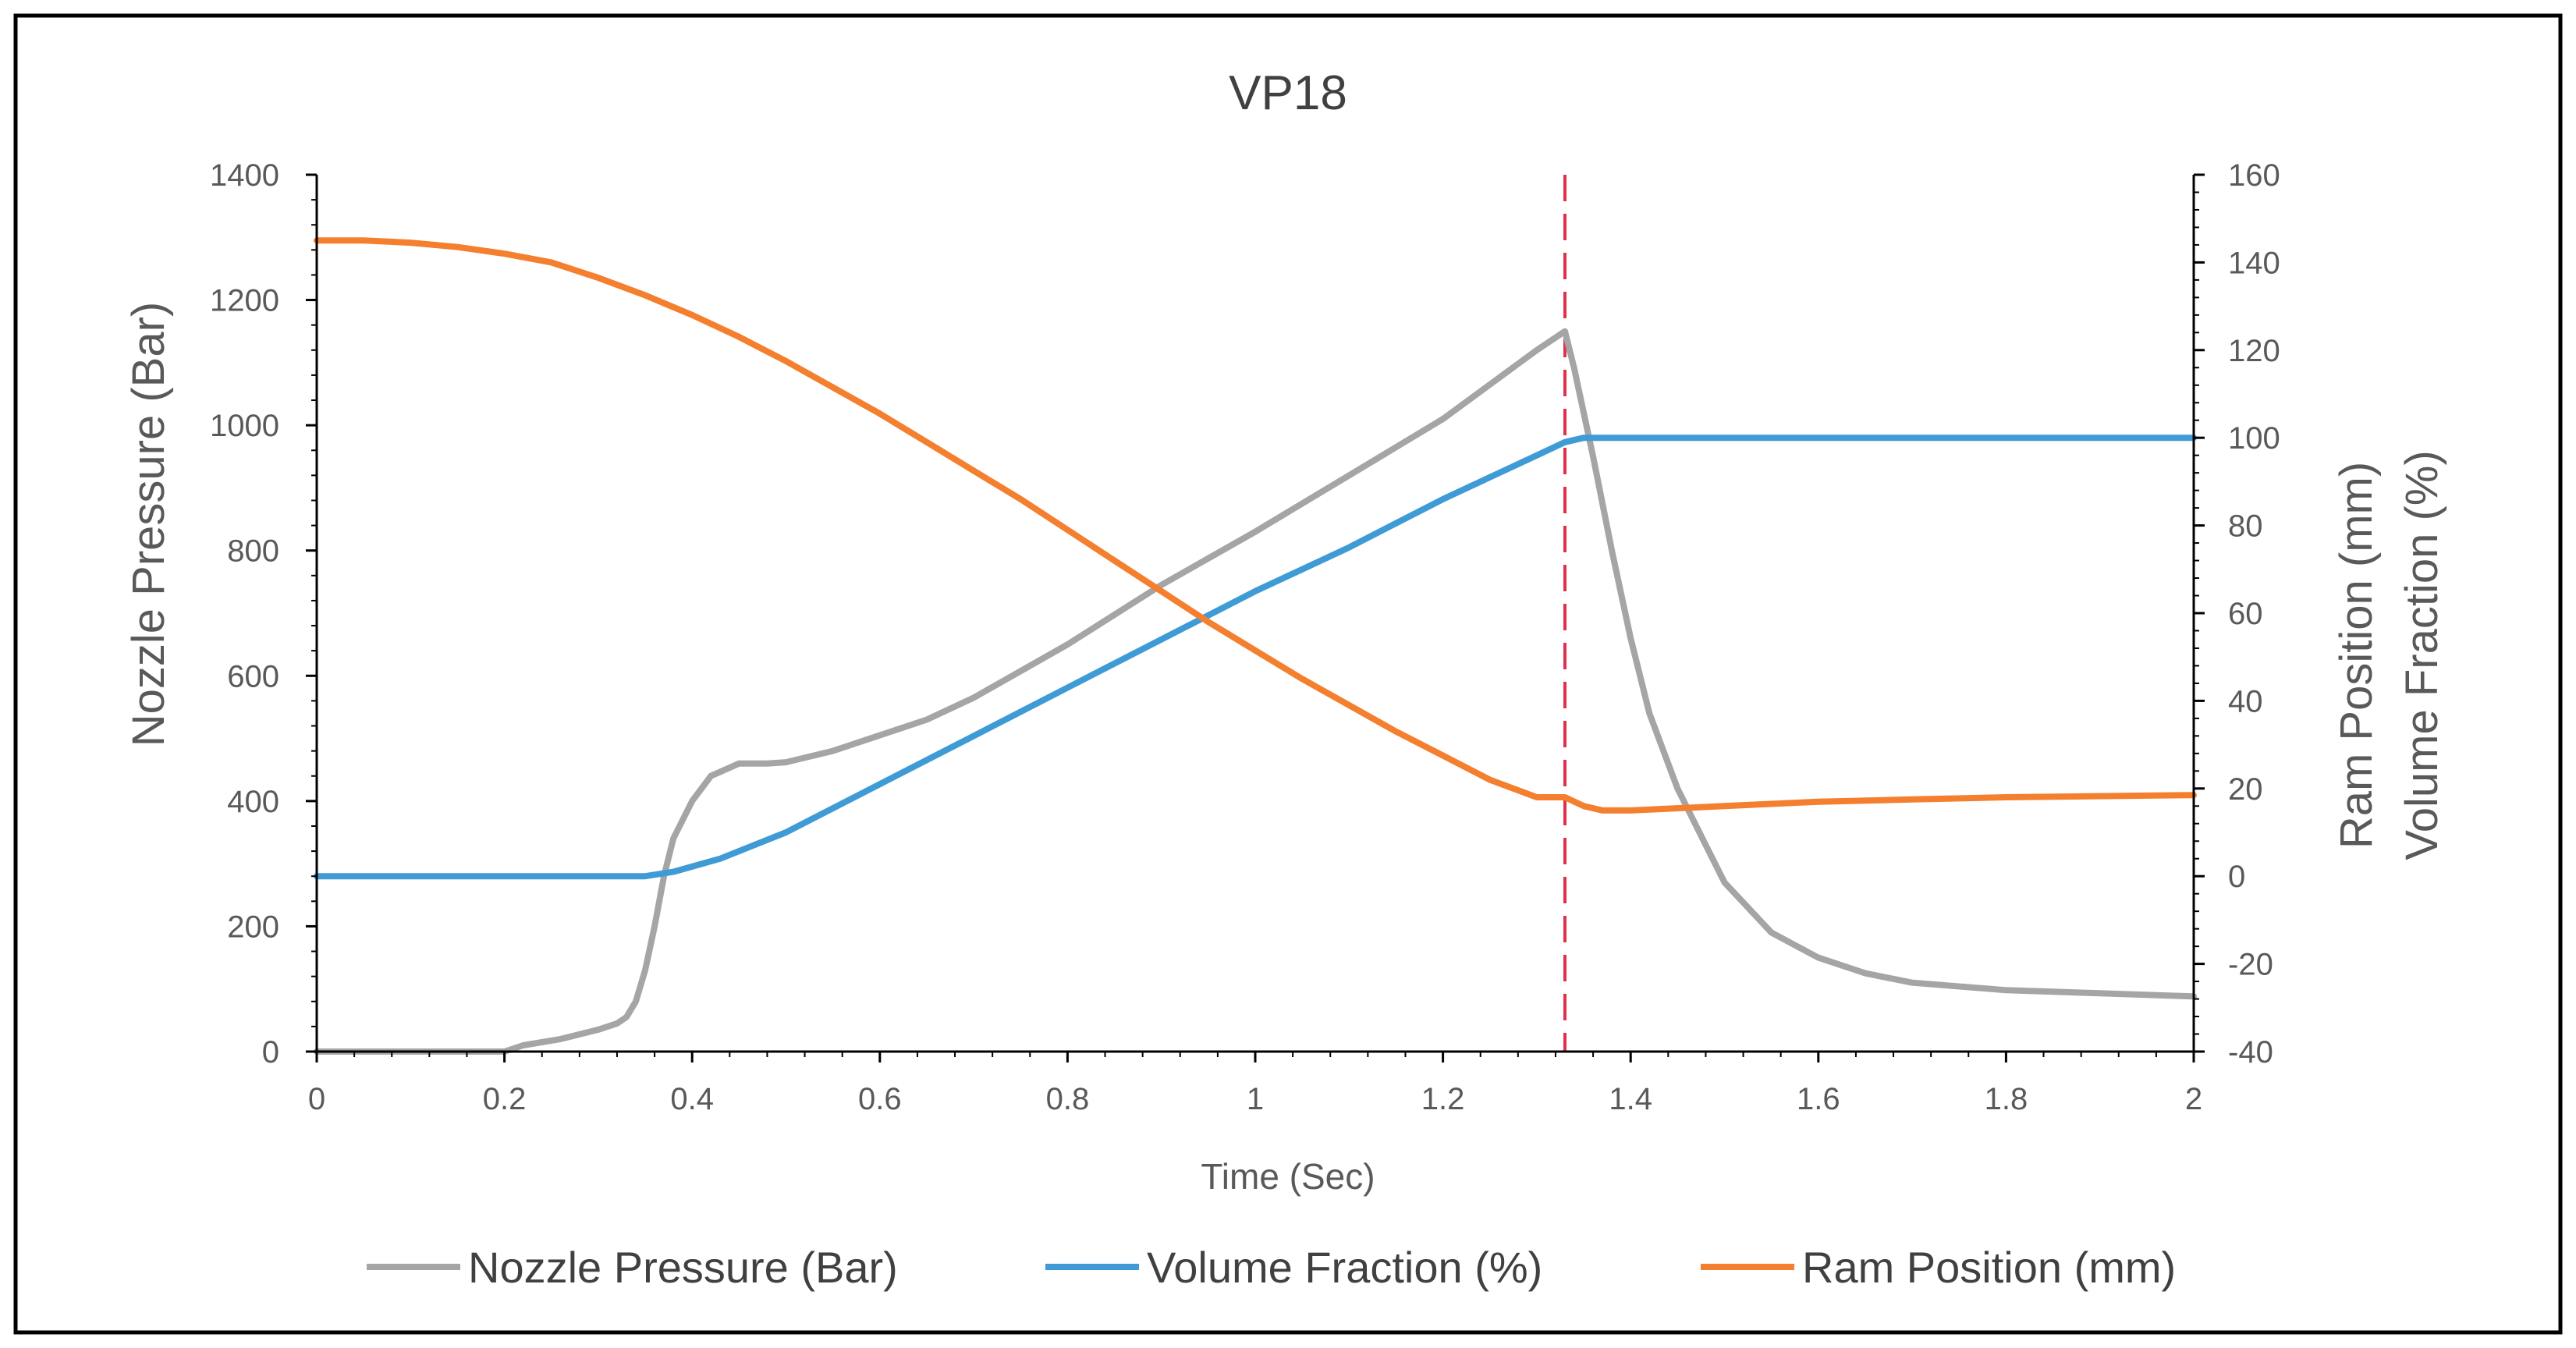  What do you see at coordinates (244, 301) in the screenshot?
I see `y-tick-label: 1200` at bounding box center [244, 301].